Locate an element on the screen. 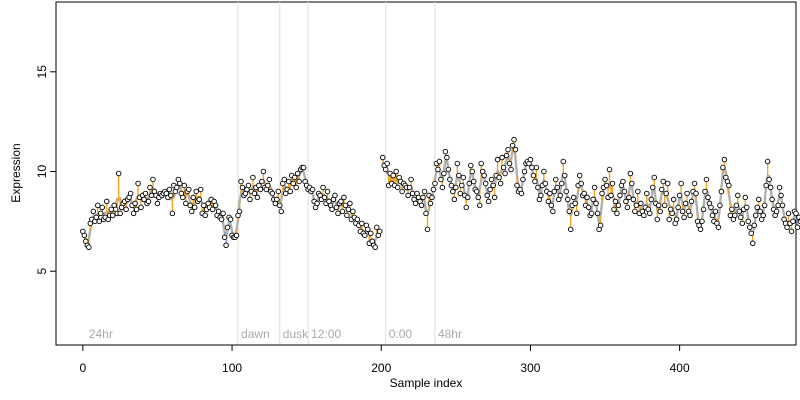  x-axis-label: Sample index is located at coordinates (426, 383).